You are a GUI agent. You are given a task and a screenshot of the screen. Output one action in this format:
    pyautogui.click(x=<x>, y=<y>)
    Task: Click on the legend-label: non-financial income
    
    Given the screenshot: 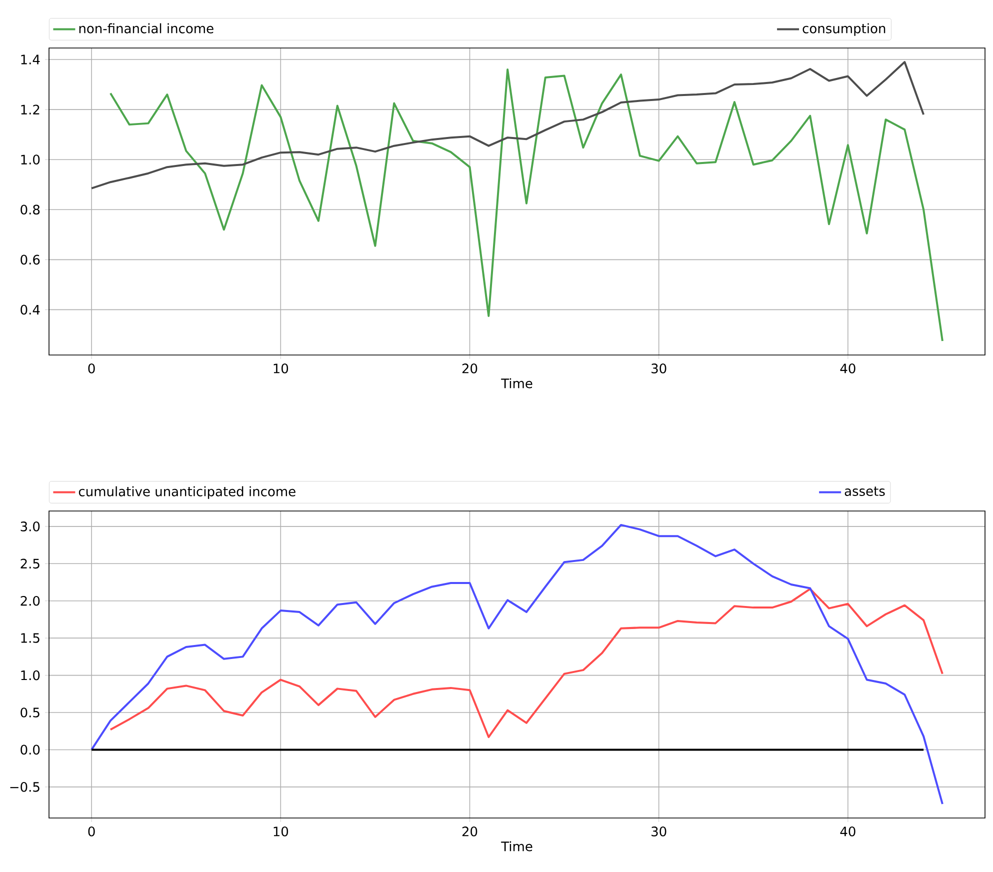 What is the action you would take?
    pyautogui.click(x=146, y=28)
    